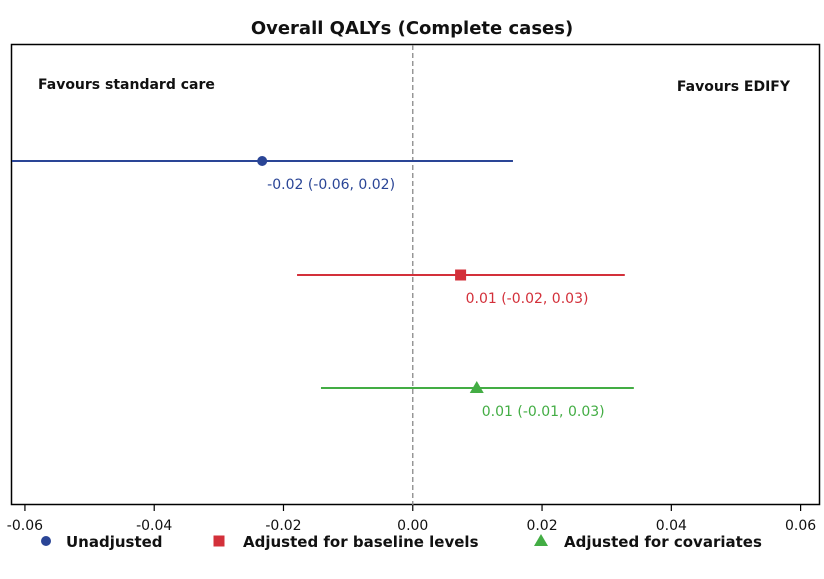  Describe the element at coordinates (477, 400) in the screenshot. I see `series-adjusted-for-covariates: 0.01 (-0.01, 0.03)` at that location.